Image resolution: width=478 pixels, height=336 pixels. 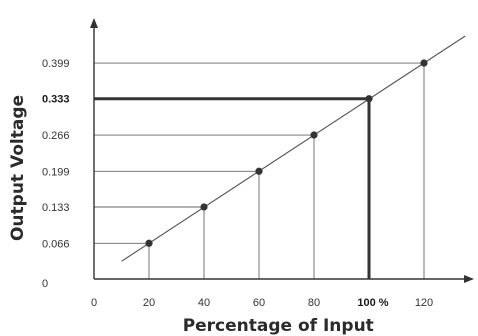 What do you see at coordinates (204, 303) in the screenshot?
I see `x-tick-label-2: 40` at bounding box center [204, 303].